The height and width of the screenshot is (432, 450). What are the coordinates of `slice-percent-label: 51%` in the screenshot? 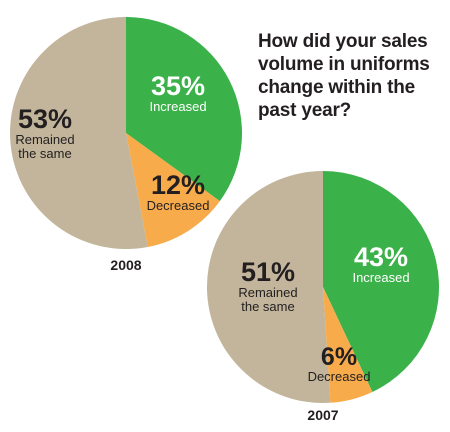 It's located at (268, 272).